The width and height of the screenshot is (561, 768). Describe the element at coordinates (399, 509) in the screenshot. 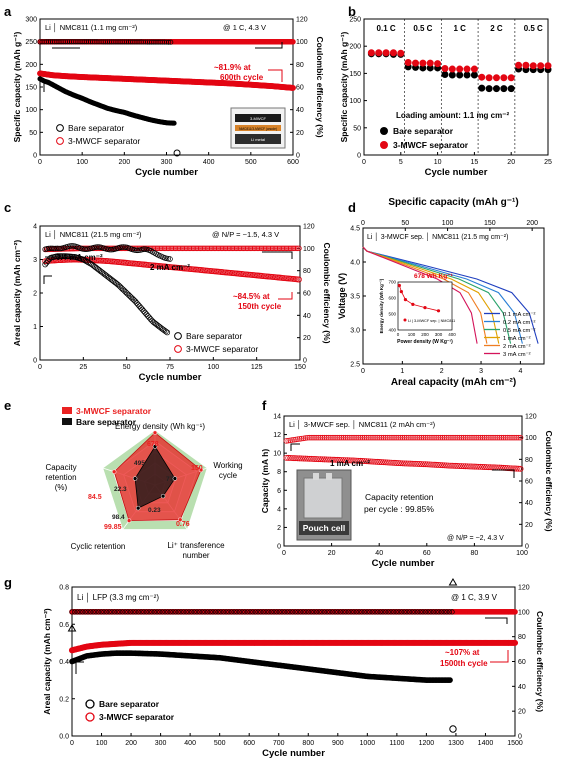

I see `annotation: per cycle : 99.85%` at that location.